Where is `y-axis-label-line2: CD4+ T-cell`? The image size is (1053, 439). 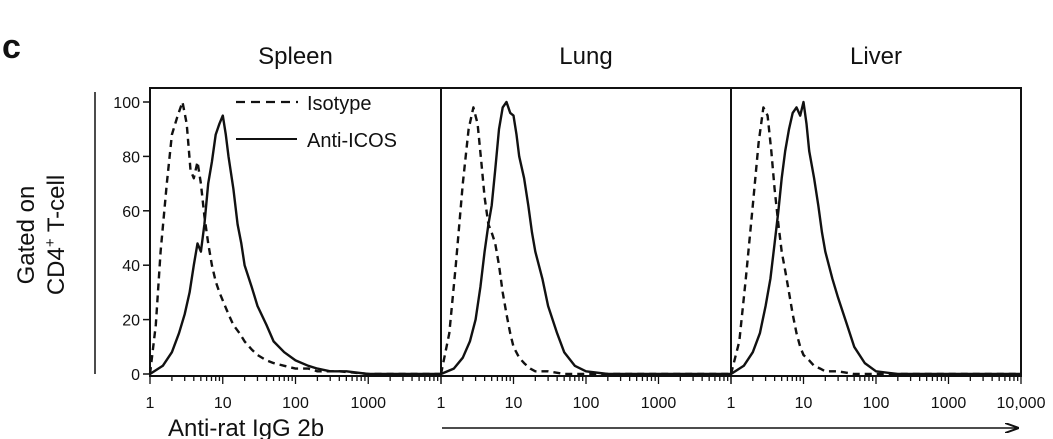
y-axis-label-line2: CD4+ T-cell is located at coordinates (56, 235).